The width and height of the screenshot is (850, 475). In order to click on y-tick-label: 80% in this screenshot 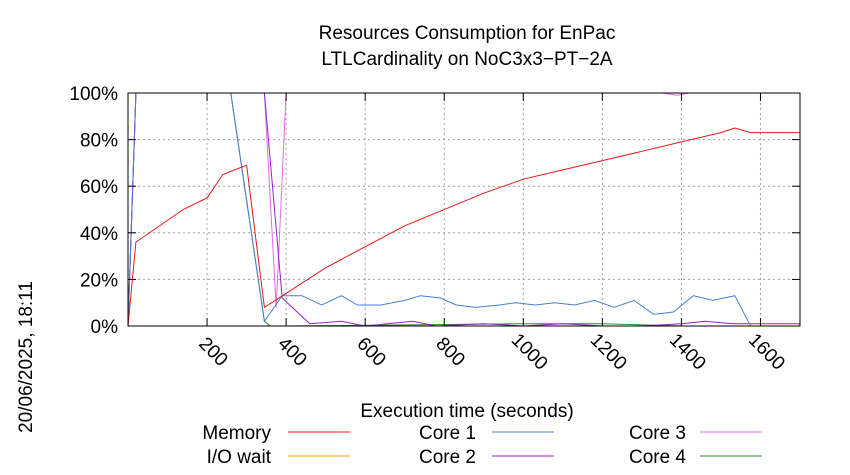, I will do `click(99, 141)`.